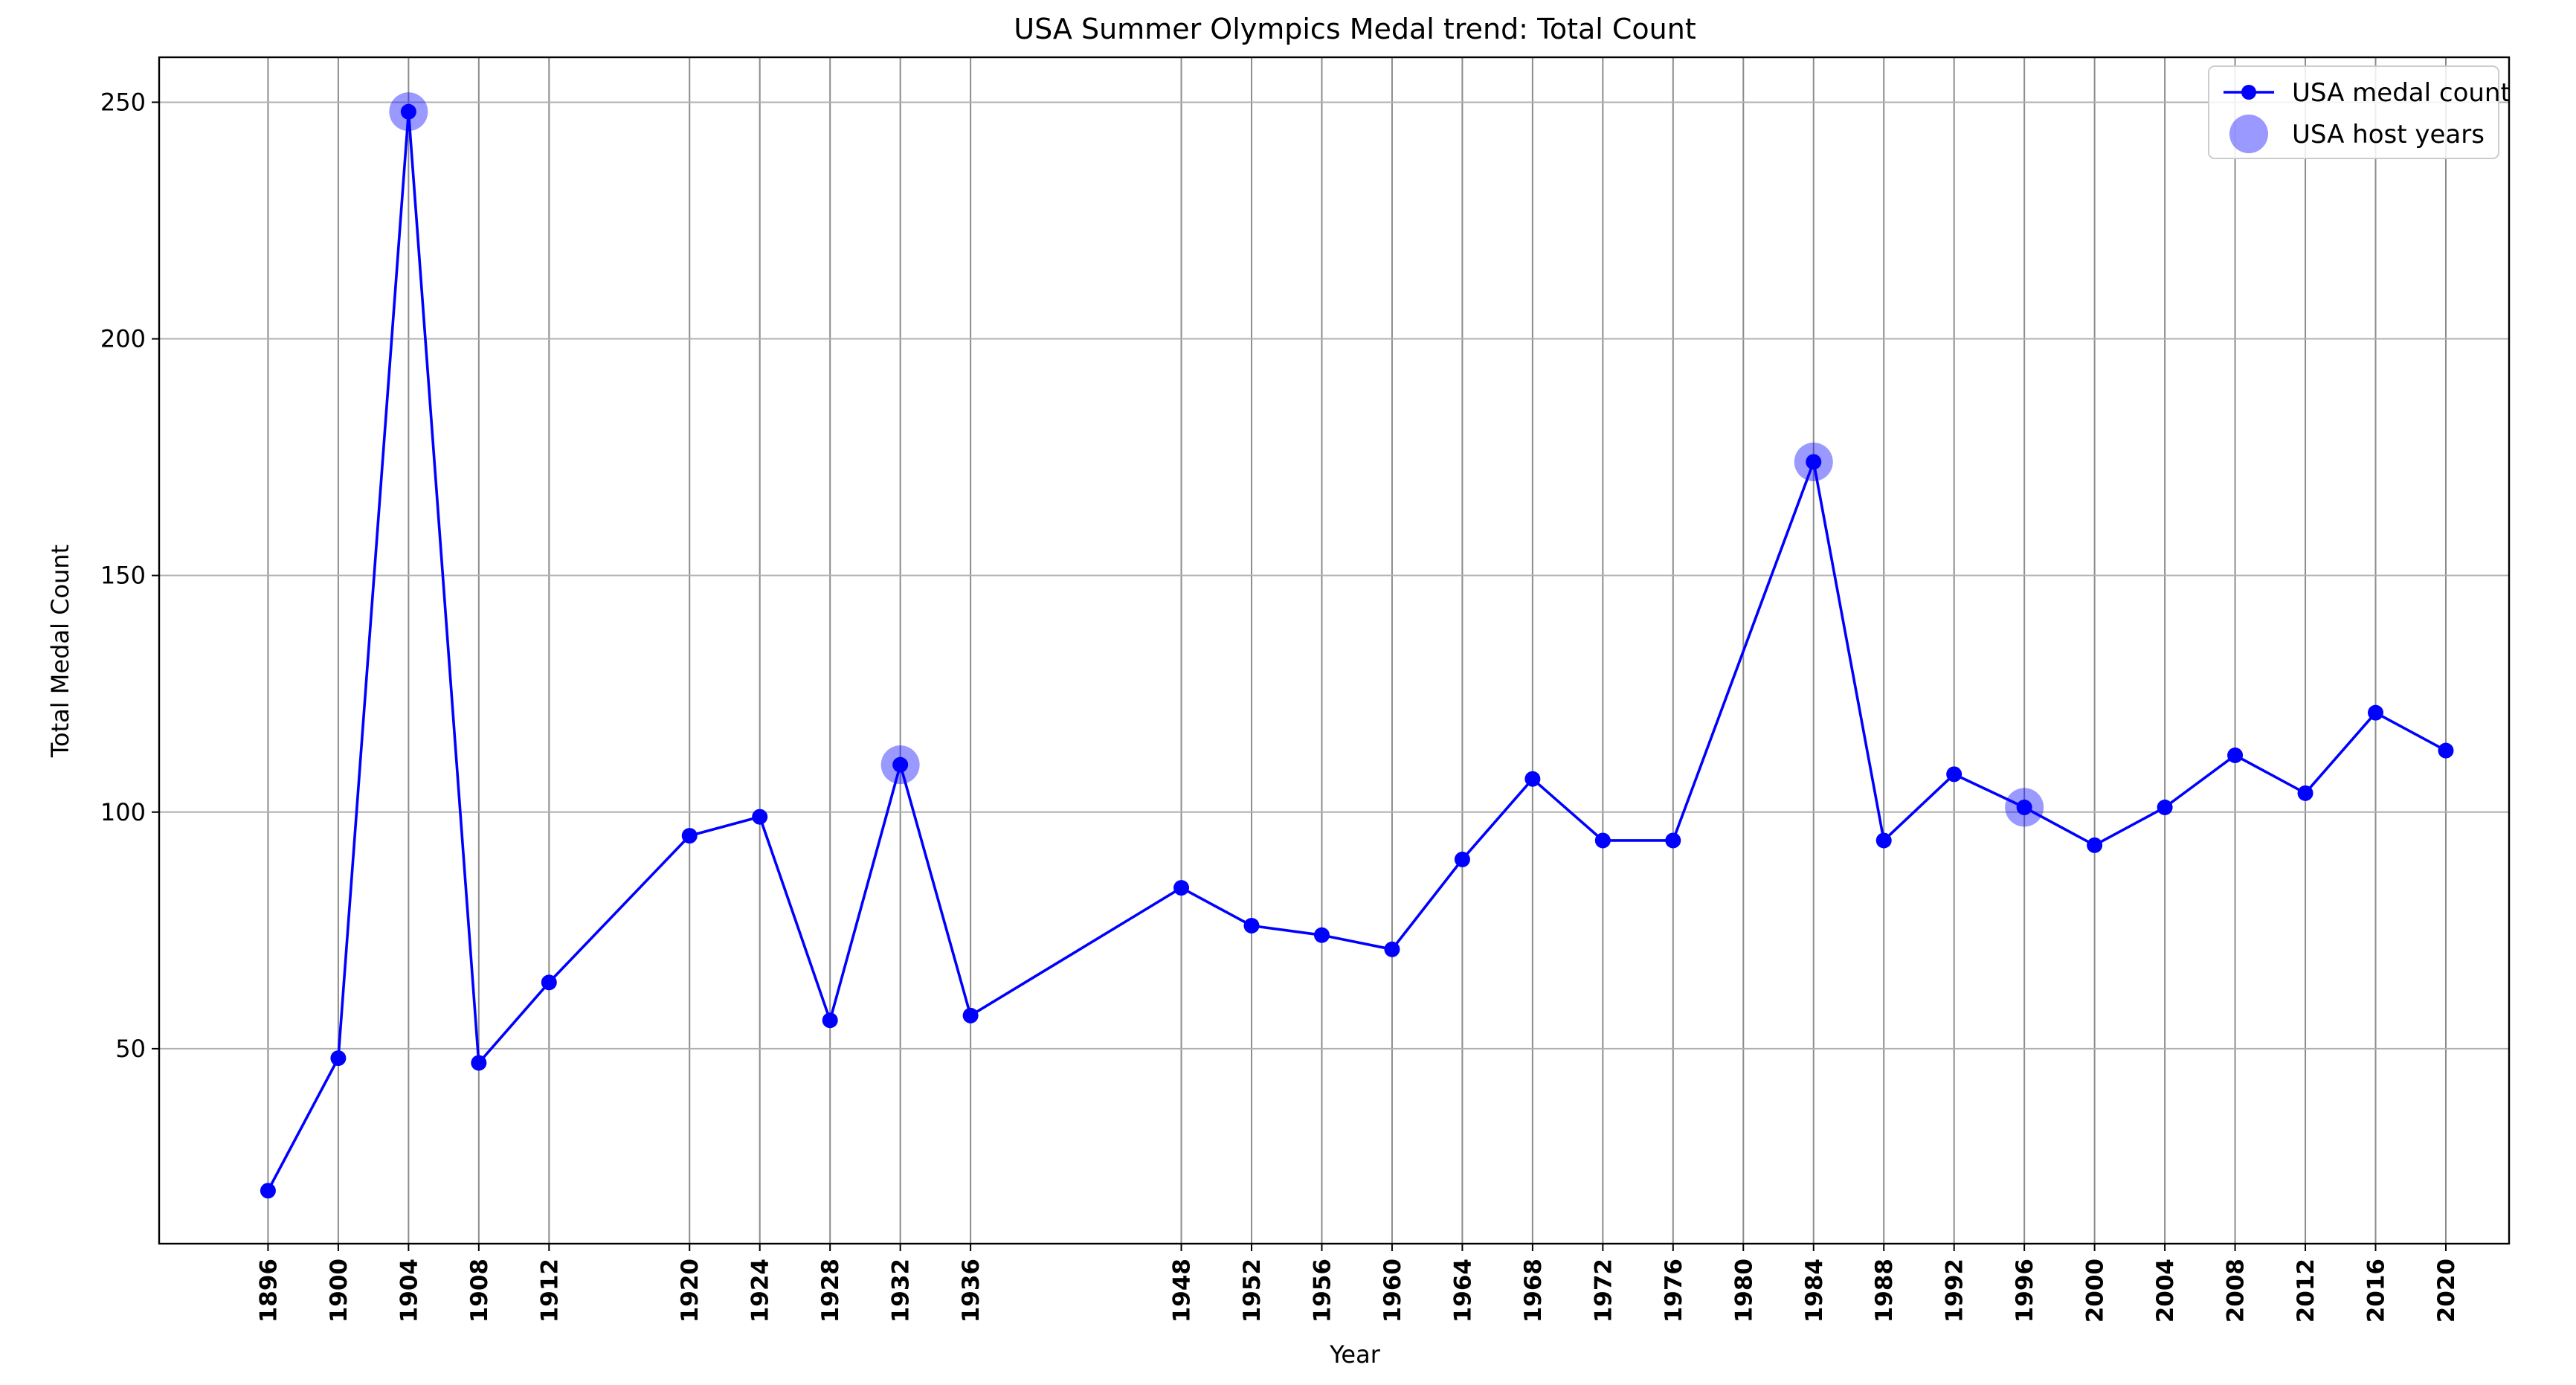 The width and height of the screenshot is (2576, 1385). Describe the element at coordinates (690, 1291) in the screenshot. I see `x-tick-label: 1920` at that location.